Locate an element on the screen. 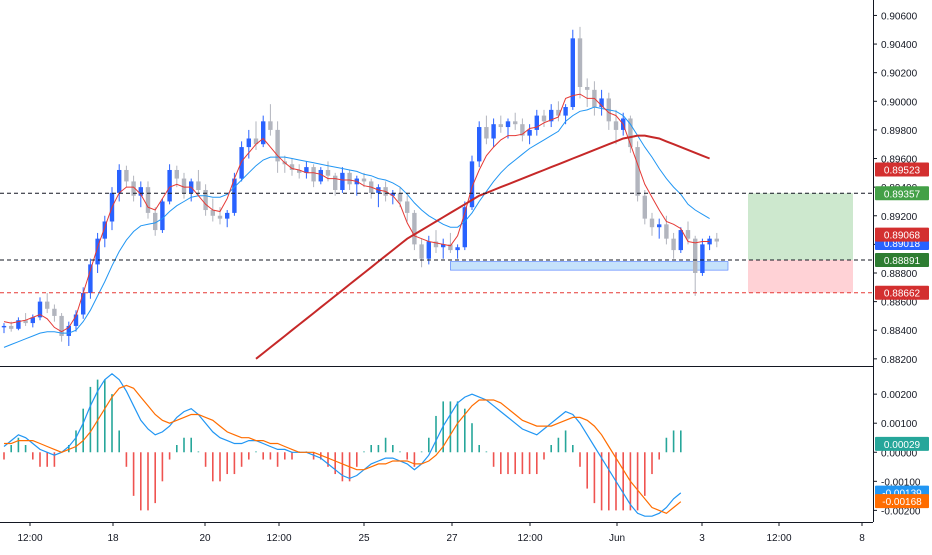  badge-price-b-label: 0.89018 is located at coordinates (902, 244).